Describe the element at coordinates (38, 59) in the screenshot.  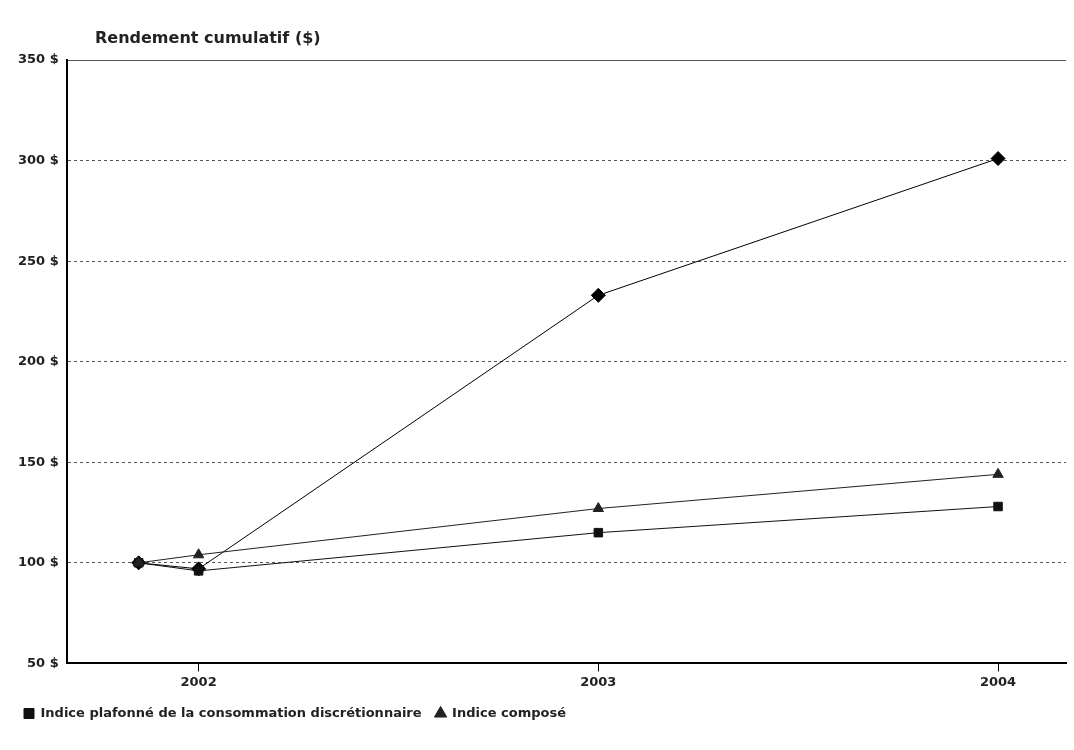
I see `y-tick-label: 350 $` at that location.